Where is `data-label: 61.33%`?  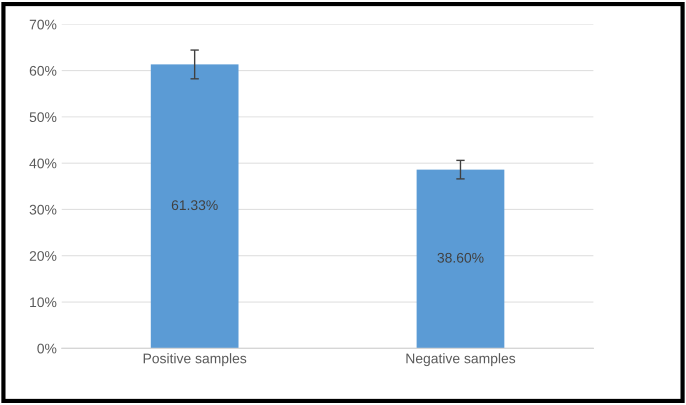 data-label: 61.33% is located at coordinates (195, 205).